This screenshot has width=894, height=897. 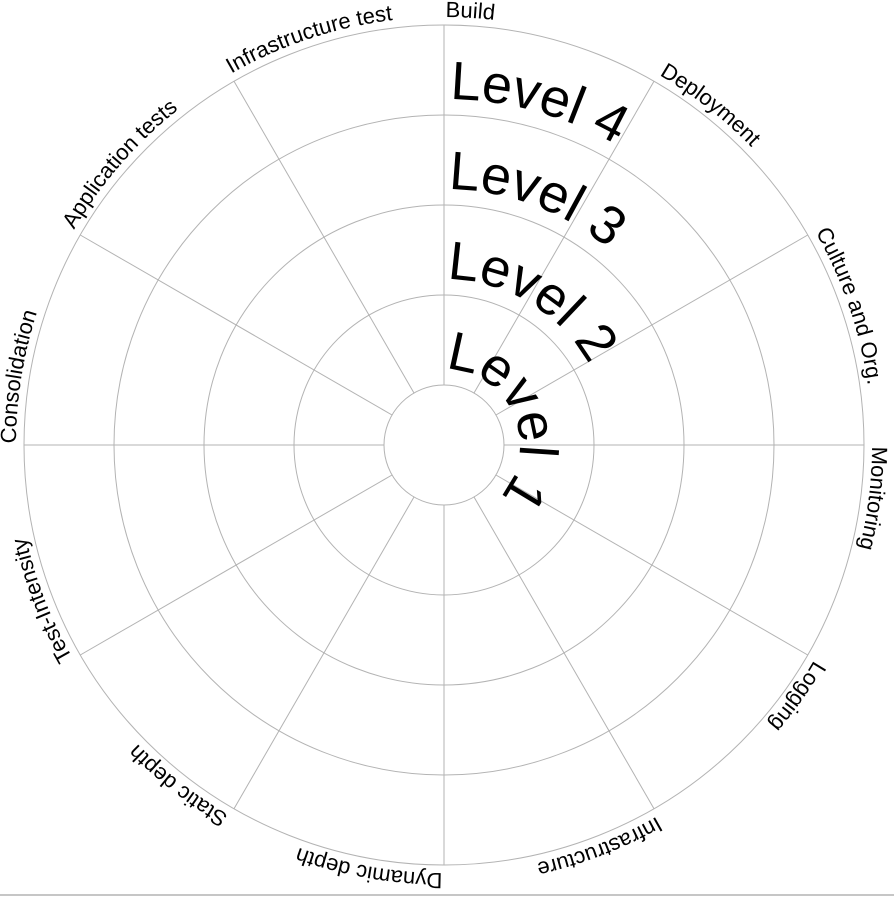 I want to click on level-label-1: Level 1, so click(x=505, y=421).